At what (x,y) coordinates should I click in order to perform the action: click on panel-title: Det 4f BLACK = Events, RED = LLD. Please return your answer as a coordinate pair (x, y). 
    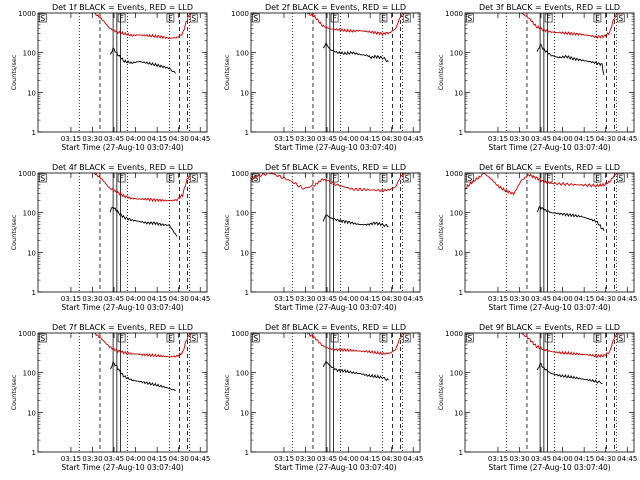
    Looking at the image, I should click on (122, 167).